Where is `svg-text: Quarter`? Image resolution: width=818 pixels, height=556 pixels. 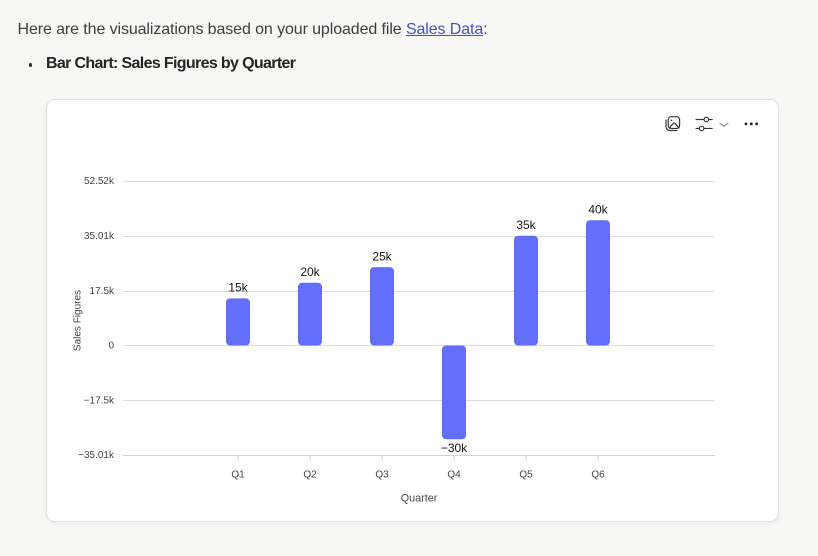 svg-text: Quarter is located at coordinates (419, 499).